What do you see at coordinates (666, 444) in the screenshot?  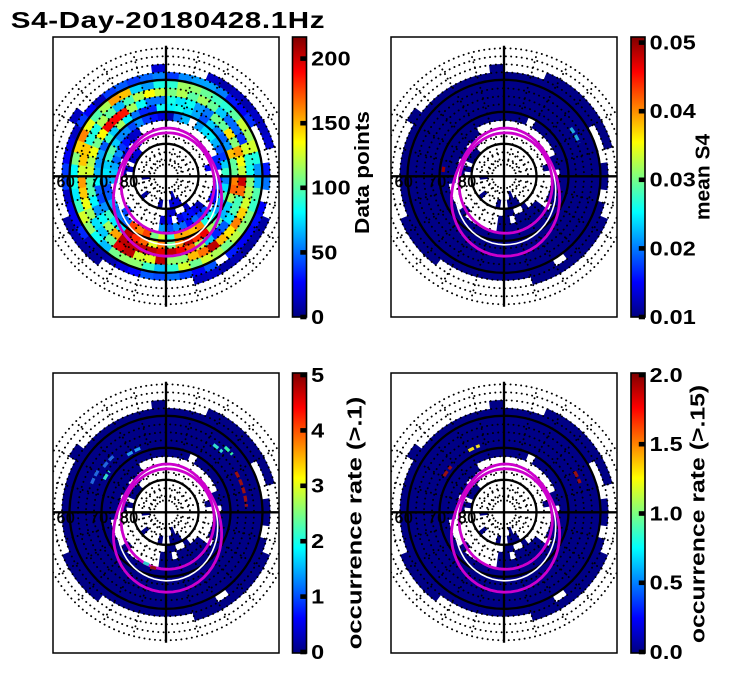 I see `svg-text: 1.5` at bounding box center [666, 444].